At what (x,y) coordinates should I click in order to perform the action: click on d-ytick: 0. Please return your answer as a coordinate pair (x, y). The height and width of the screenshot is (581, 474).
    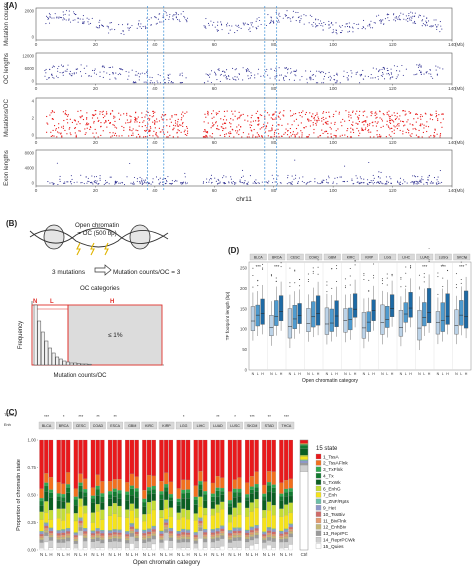
    Looking at the image, I should click on (246, 370).